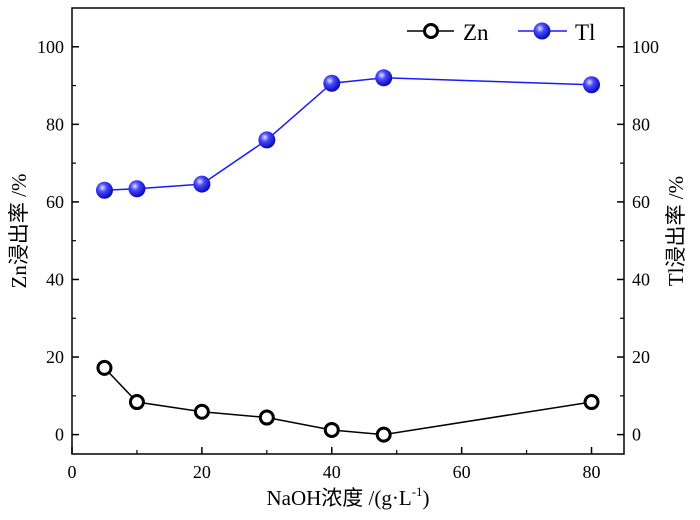  Describe the element at coordinates (202, 472) in the screenshot. I see `x-tick-label: 20` at that location.